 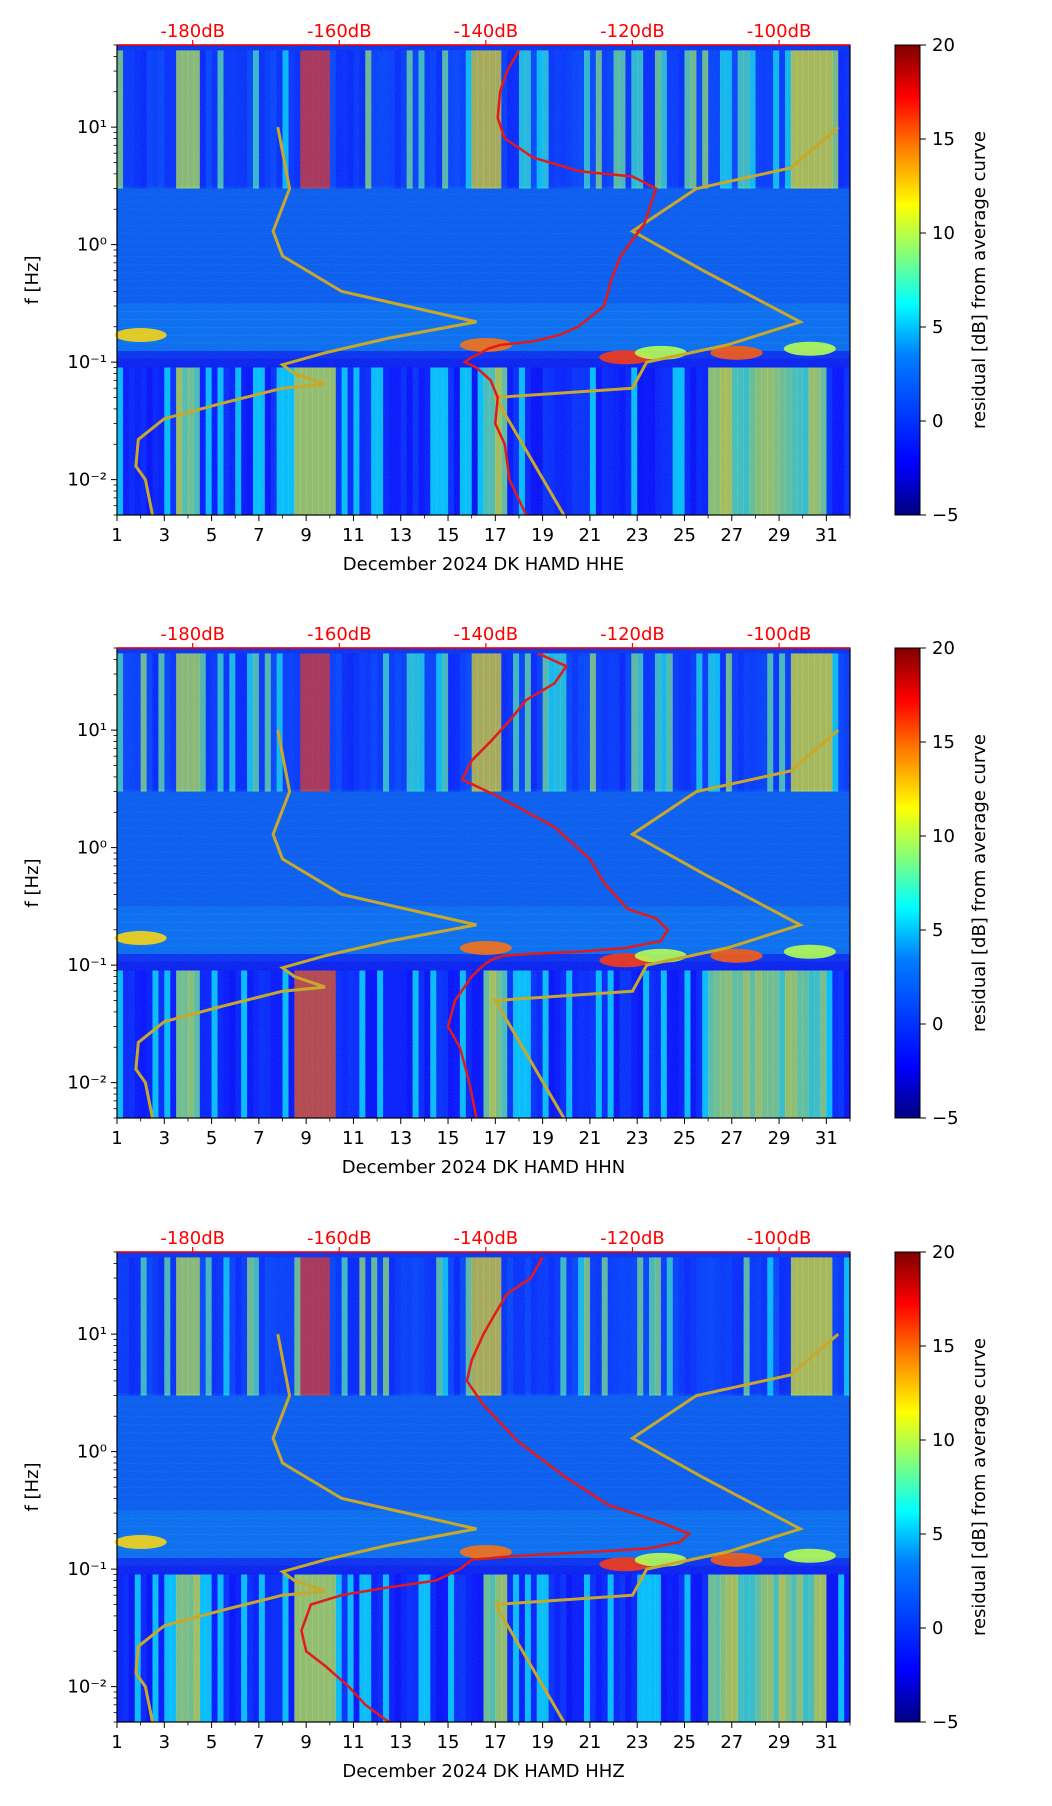 I want to click on x-axis-title: December 2024 DK HAMD HHZ, so click(x=483, y=1771).